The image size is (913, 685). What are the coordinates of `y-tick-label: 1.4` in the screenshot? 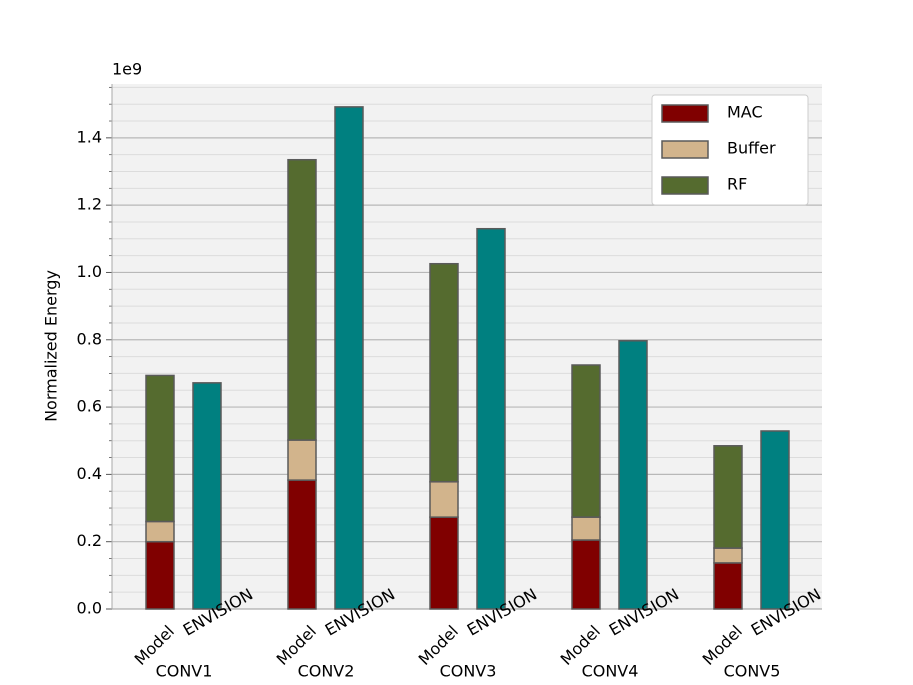 It's located at (89, 136).